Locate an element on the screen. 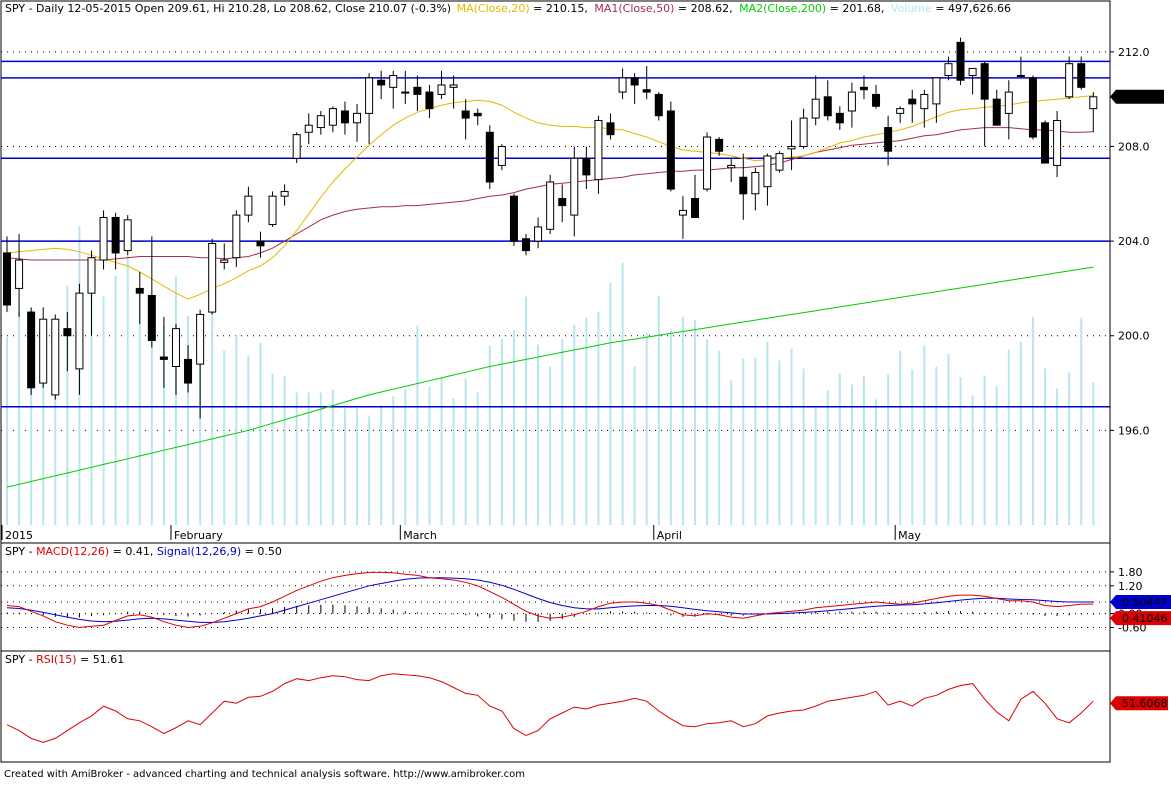  rsi-legend-value: = 51.61 is located at coordinates (102, 659).